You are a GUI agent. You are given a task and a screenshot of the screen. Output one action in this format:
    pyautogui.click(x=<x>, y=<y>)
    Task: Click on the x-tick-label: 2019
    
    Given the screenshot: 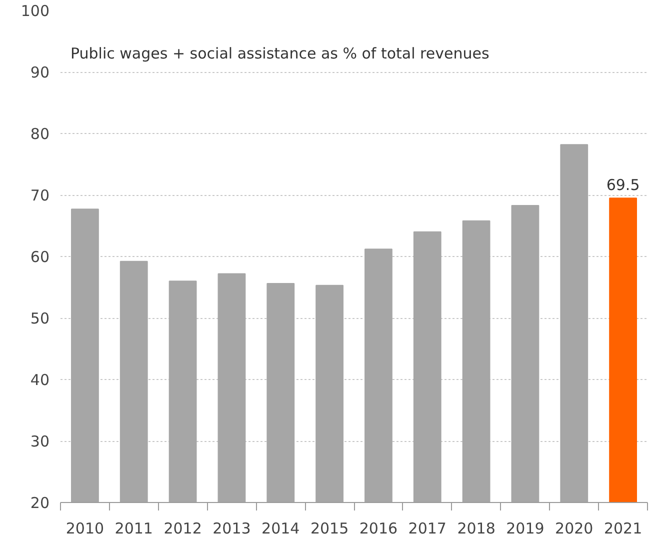 What is the action you would take?
    pyautogui.click(x=525, y=528)
    